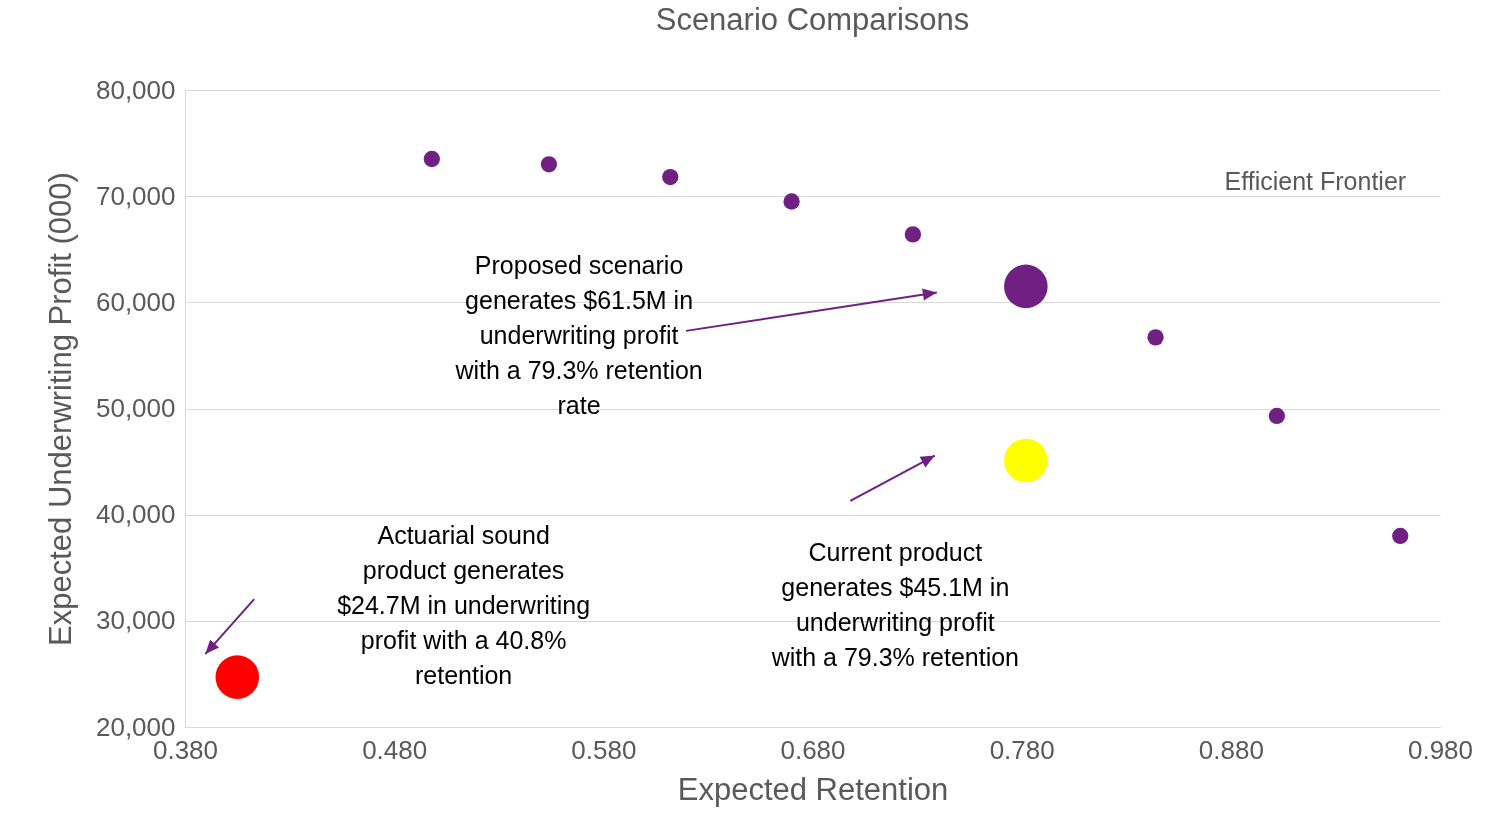 This screenshot has height=836, width=1507. I want to click on annotation: Actuarial sound product generates $24.7M in underwriting profit with a 40.8% retention, so click(464, 604).